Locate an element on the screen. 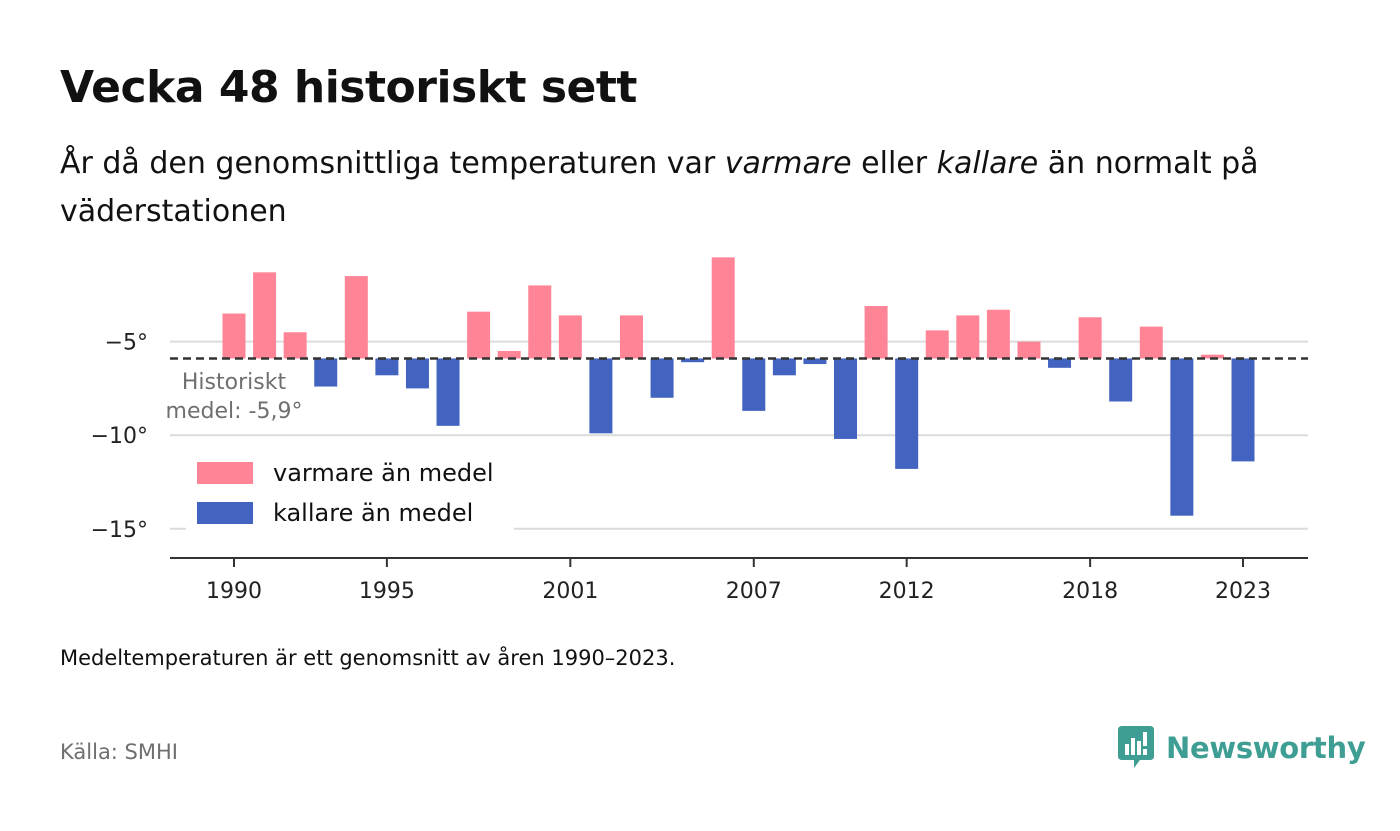  chart-title: Vecka 48 historiskt sett is located at coordinates (348, 87).